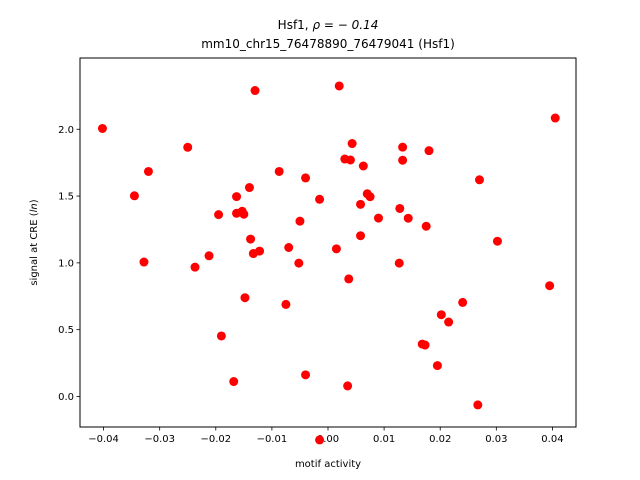  Describe the element at coordinates (159, 439) in the screenshot. I see `x-tick-label: −0.03` at that location.